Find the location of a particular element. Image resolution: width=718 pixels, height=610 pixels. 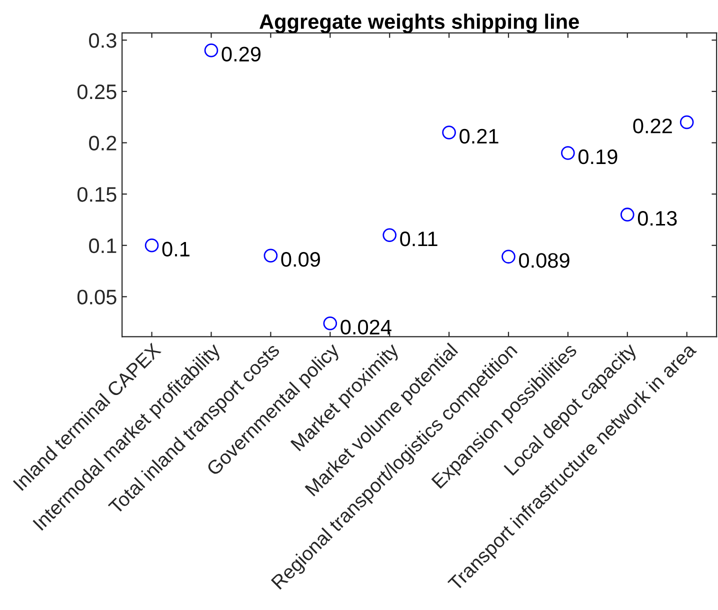

y-tick-label: 0.2 is located at coordinates (102, 143).